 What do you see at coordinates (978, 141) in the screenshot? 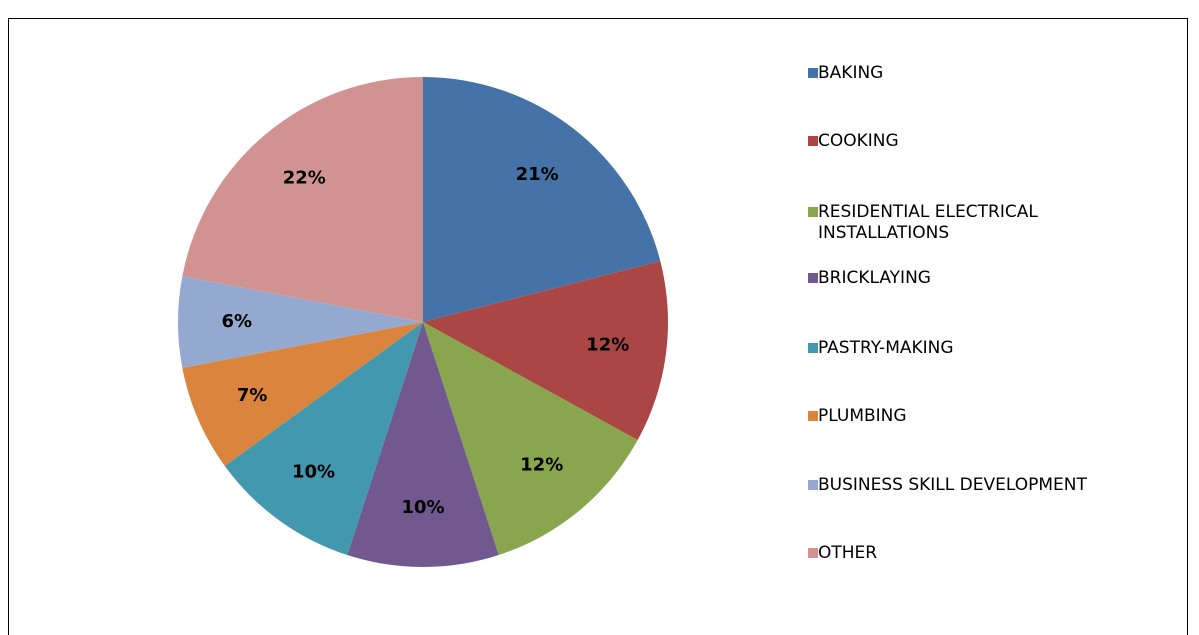
I see `legend-item: COOKING` at bounding box center [978, 141].